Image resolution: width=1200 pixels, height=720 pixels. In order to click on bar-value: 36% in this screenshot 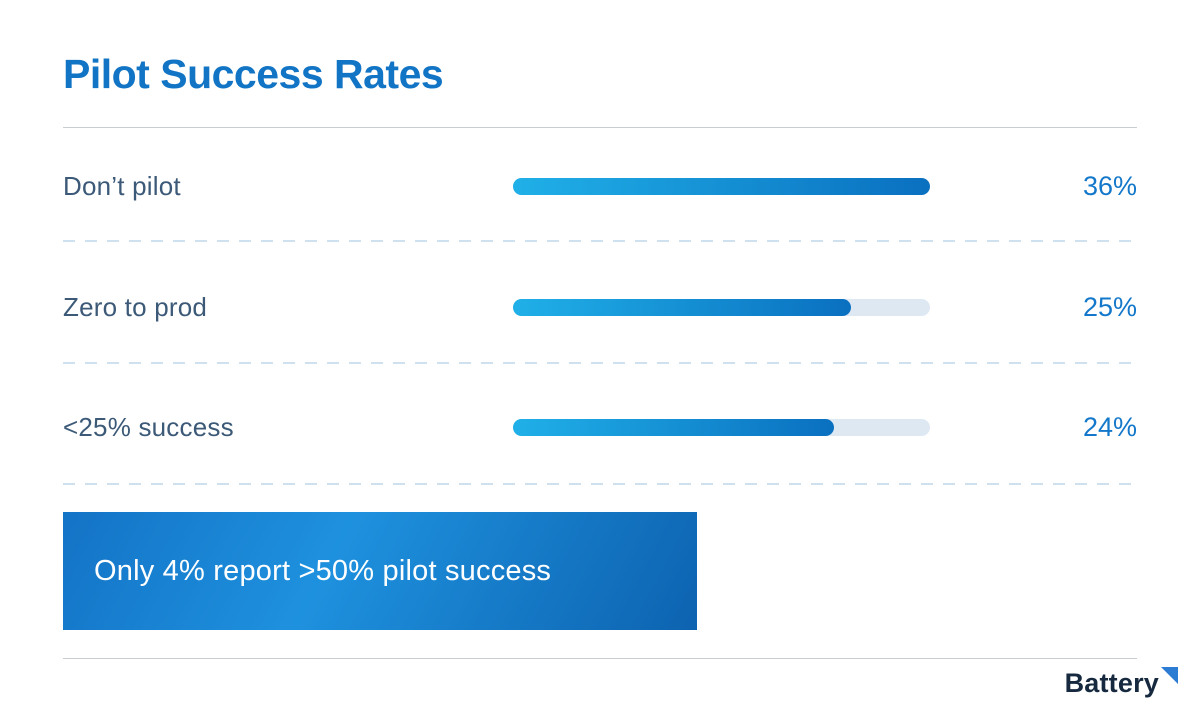, I will do `click(1109, 185)`.